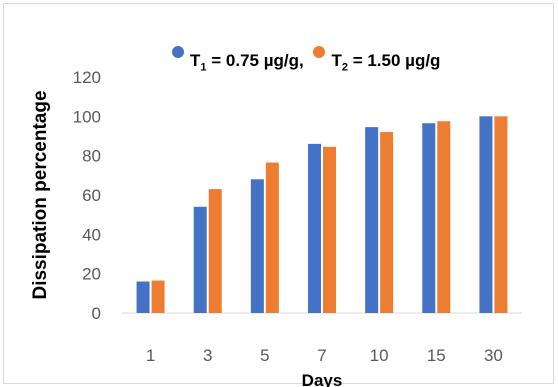 The height and width of the screenshot is (387, 558). What do you see at coordinates (178, 52) in the screenshot?
I see `legend-marker-t1` at bounding box center [178, 52].